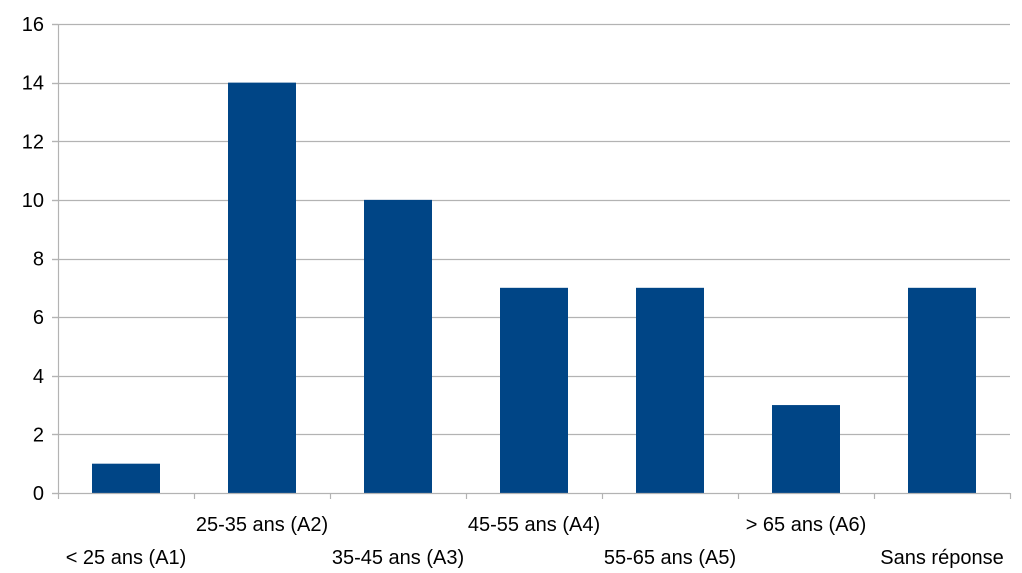 This screenshot has height=573, width=1022. Describe the element at coordinates (126, 558) in the screenshot. I see `x-tick-label: < 25 ans (A1)` at that location.